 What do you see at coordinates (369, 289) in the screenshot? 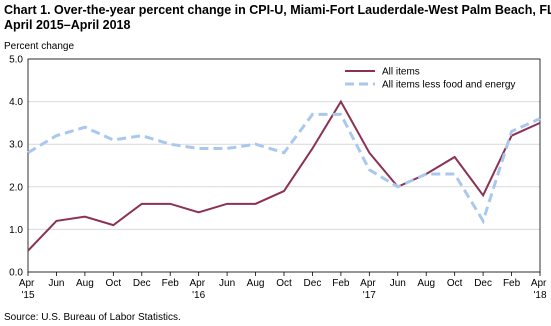
I see `x-tick-label: Apr '17` at bounding box center [369, 289].